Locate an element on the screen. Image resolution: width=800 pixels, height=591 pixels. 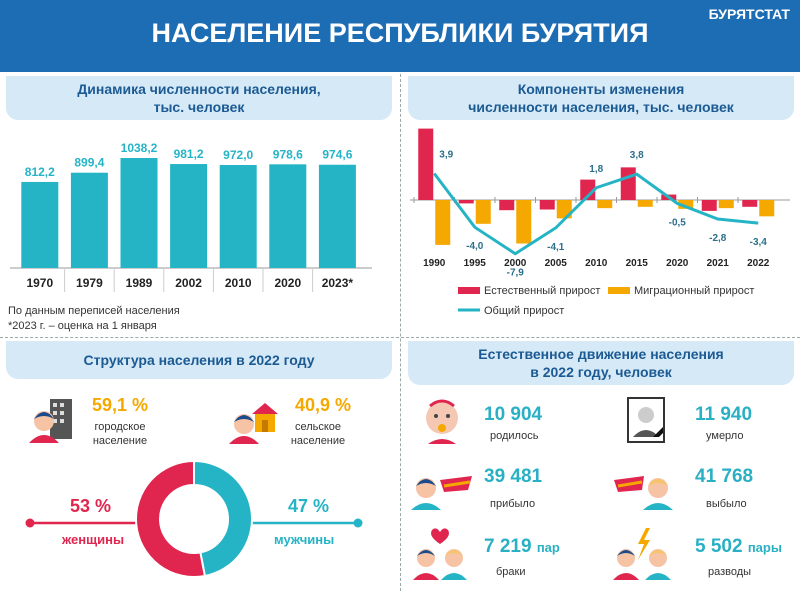
born-label: родилось is located at coordinates (514, 436).